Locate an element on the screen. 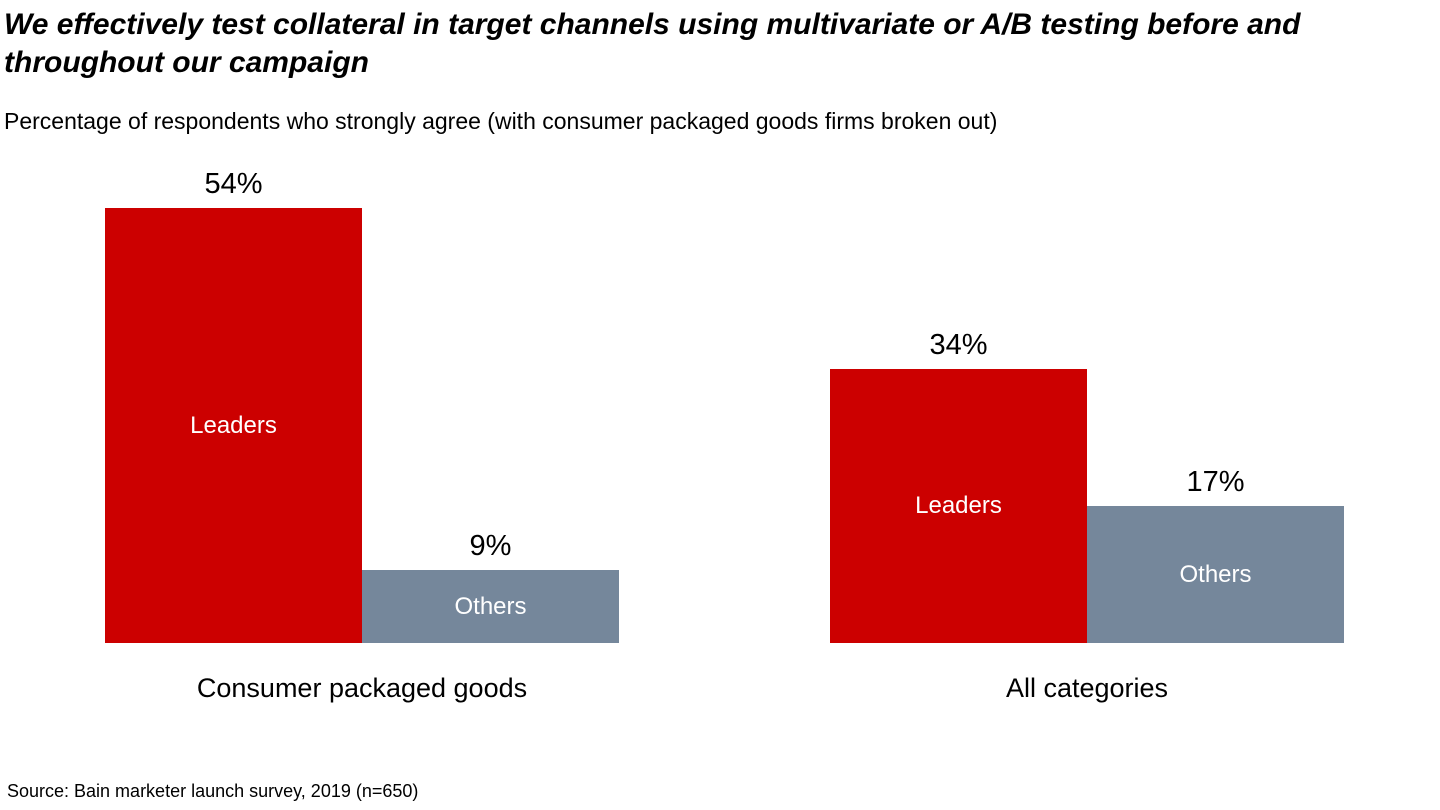 The width and height of the screenshot is (1440, 810). bar-value-label: 9% is located at coordinates (490, 546).